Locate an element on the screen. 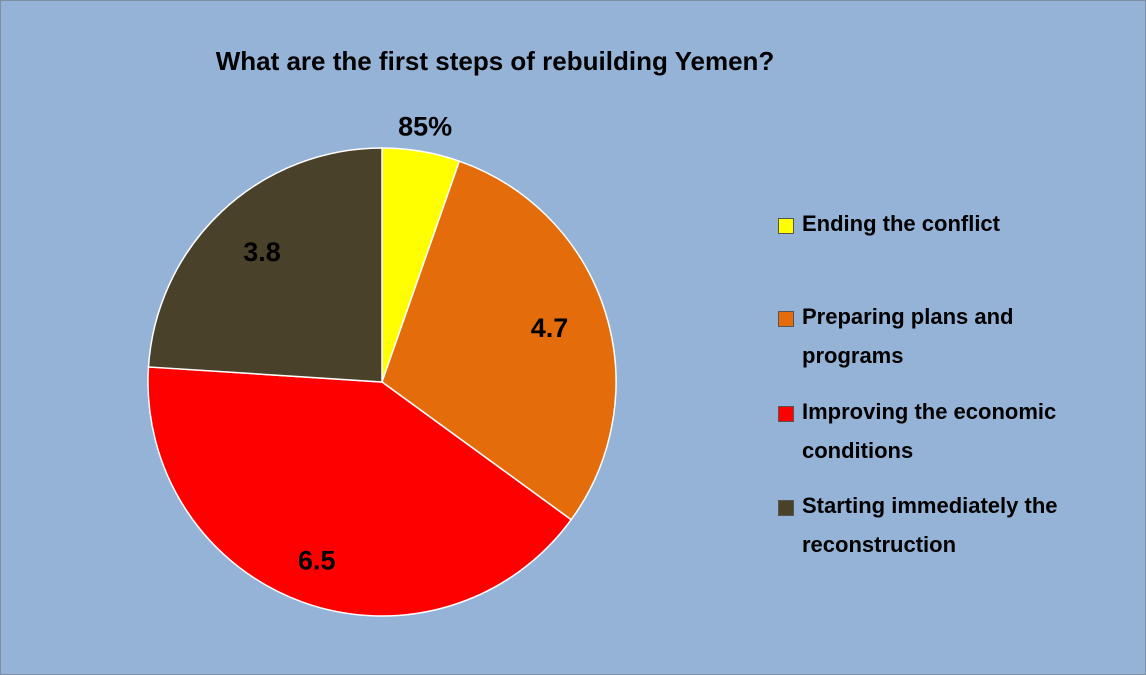  legend-item: Improving the economic conditions is located at coordinates (948, 434).